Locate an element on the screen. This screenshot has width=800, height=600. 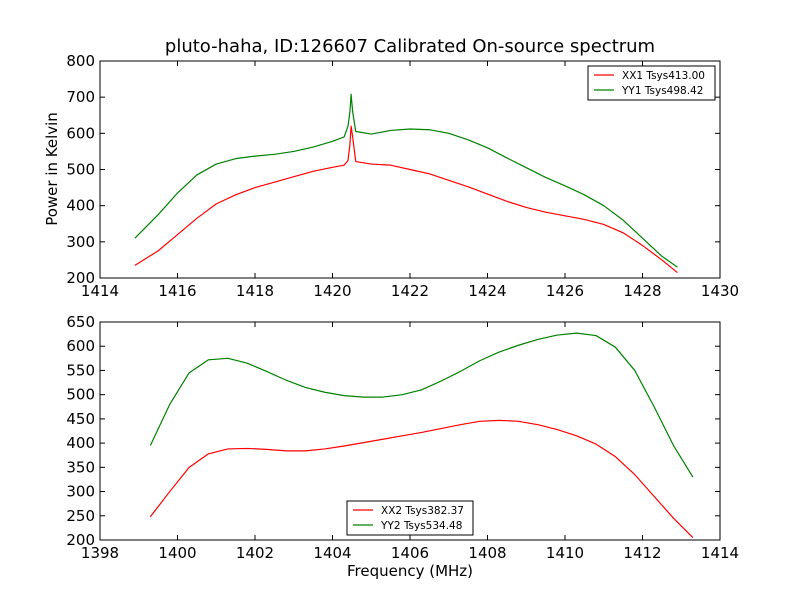
bottom-x-tick-label: 1404 is located at coordinates (332, 553).